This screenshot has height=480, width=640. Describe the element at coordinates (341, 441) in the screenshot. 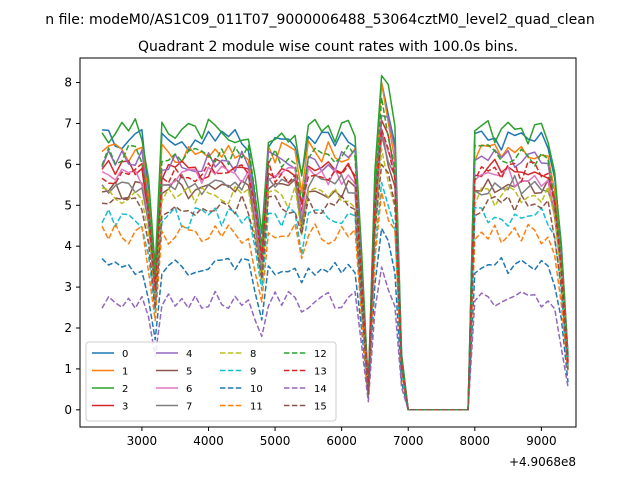

I see `x-tick-label: 6000` at that location.